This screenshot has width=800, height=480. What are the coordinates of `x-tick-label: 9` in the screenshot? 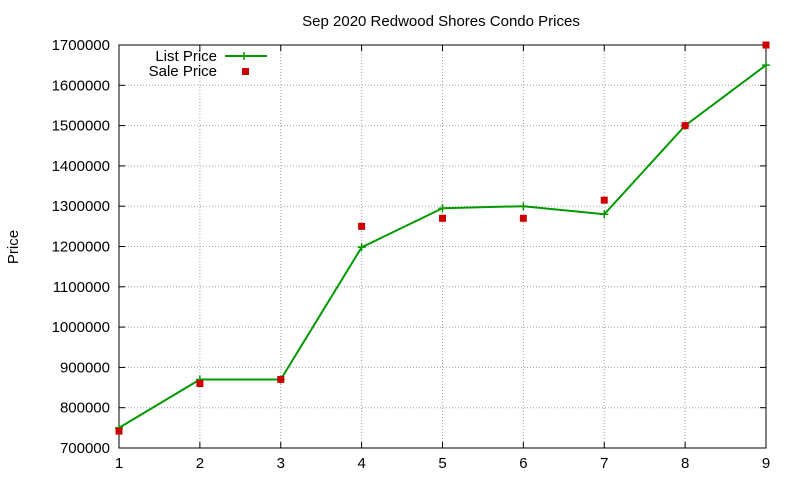 It's located at (766, 463).